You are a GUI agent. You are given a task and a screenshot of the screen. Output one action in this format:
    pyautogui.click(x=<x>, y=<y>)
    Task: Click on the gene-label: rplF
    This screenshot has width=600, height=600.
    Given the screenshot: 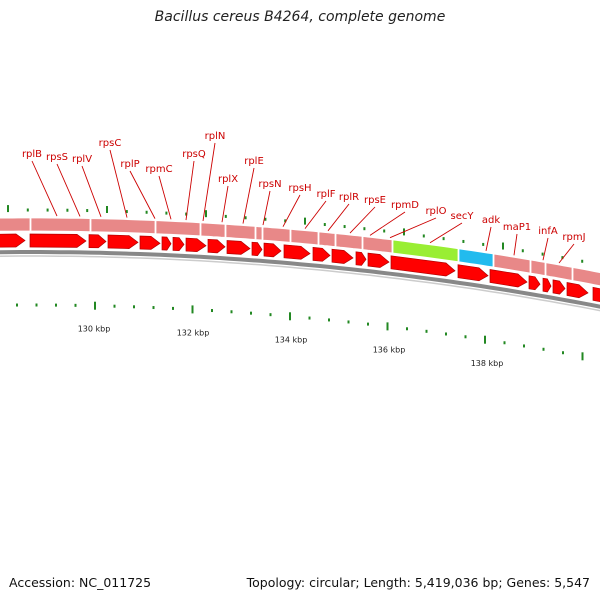 What is the action you would take?
    pyautogui.click(x=326, y=194)
    